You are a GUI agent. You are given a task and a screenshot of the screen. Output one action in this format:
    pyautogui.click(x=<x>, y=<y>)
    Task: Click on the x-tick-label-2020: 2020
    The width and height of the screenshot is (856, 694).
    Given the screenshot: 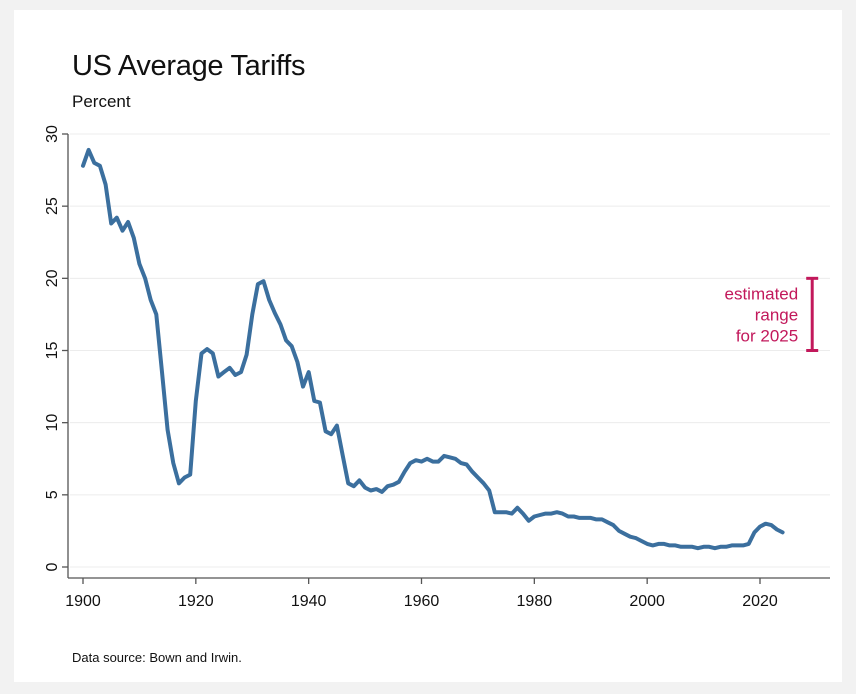 What is the action you would take?
    pyautogui.click(x=760, y=601)
    